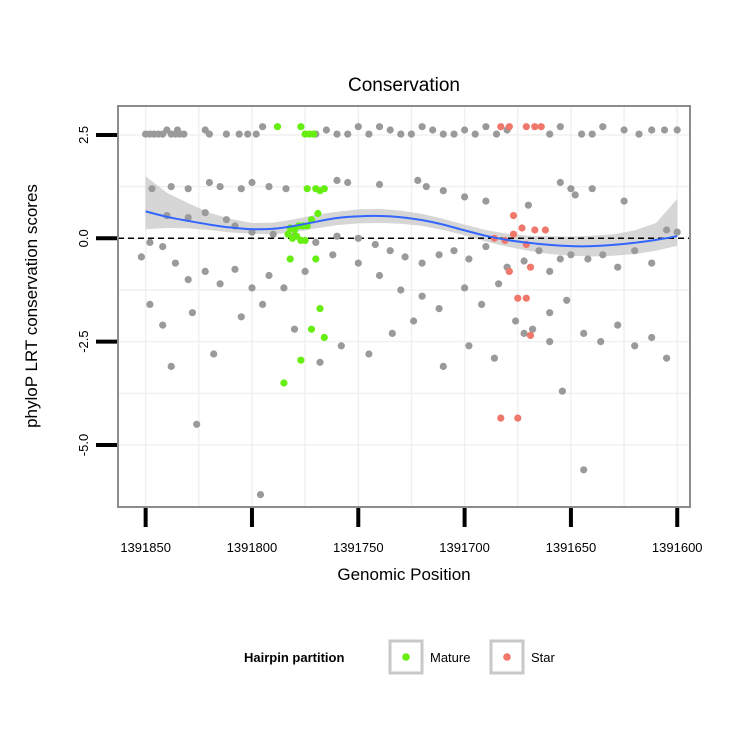 This screenshot has width=750, height=750. What do you see at coordinates (83, 341) in the screenshot?
I see `y-tick-label: -2.5` at bounding box center [83, 341].